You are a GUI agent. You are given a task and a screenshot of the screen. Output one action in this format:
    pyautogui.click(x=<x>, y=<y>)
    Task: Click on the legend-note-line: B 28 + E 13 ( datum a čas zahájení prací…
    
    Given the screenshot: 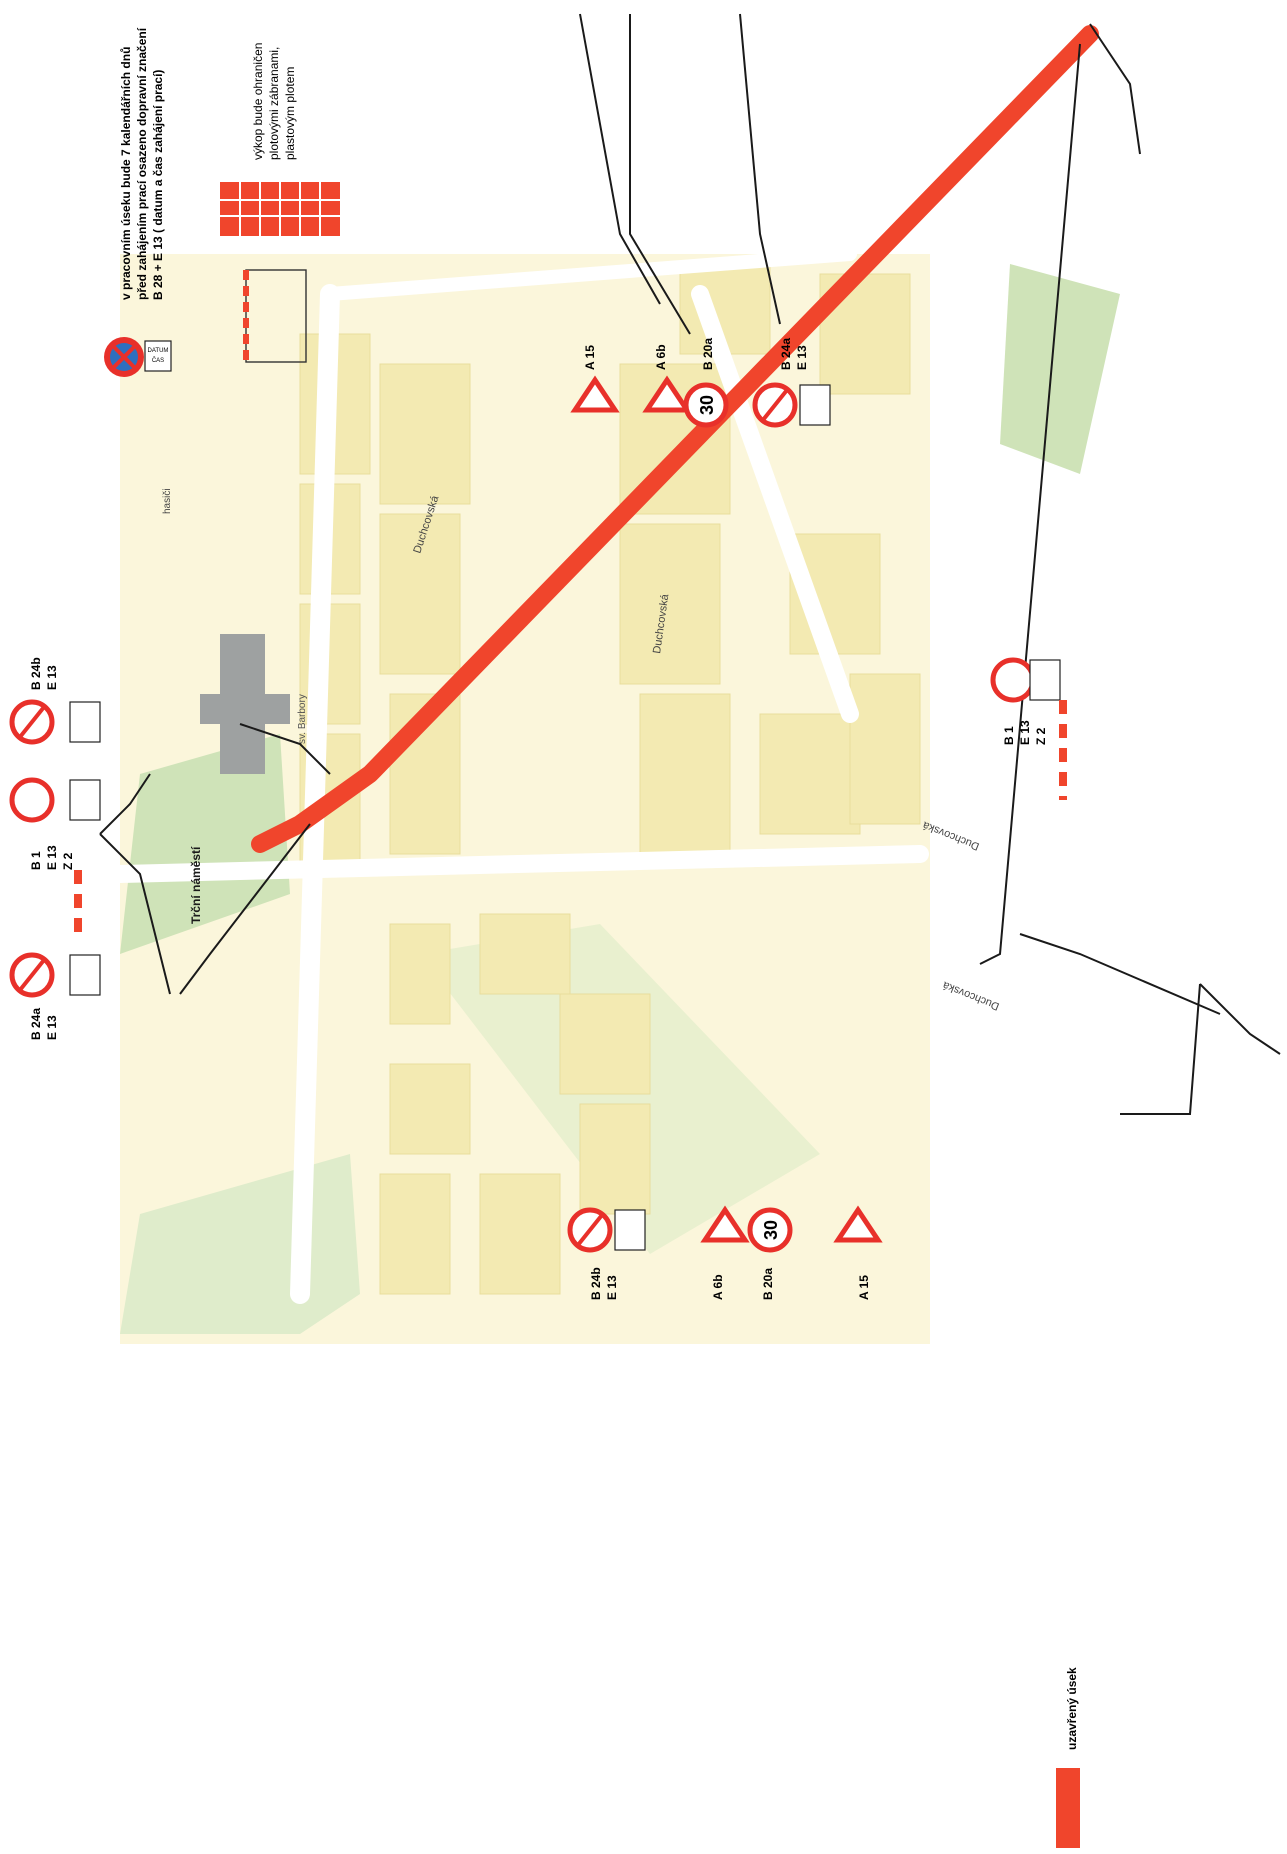 What is the action you would take?
    pyautogui.click(x=158, y=185)
    